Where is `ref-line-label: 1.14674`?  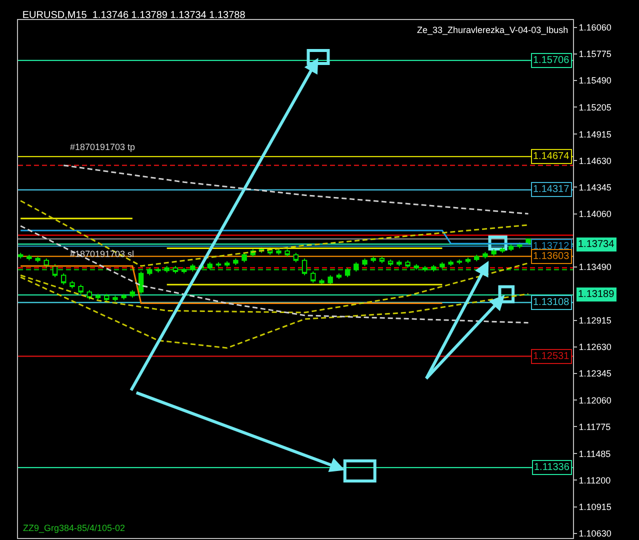 ref-line-label: 1.14674 is located at coordinates (551, 156).